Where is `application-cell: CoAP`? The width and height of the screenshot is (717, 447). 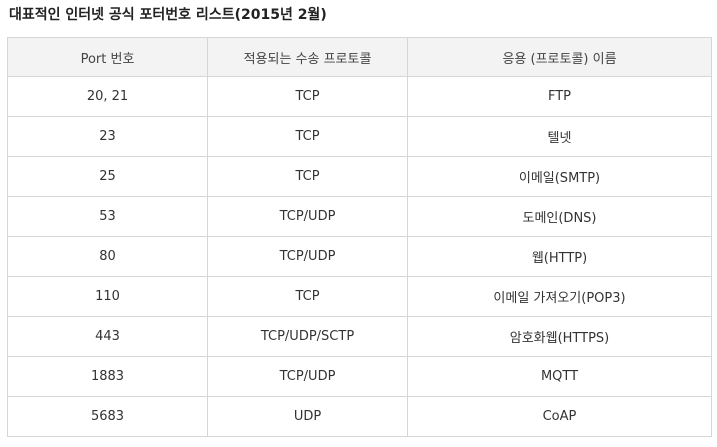 application-cell: CoAP is located at coordinates (559, 416).